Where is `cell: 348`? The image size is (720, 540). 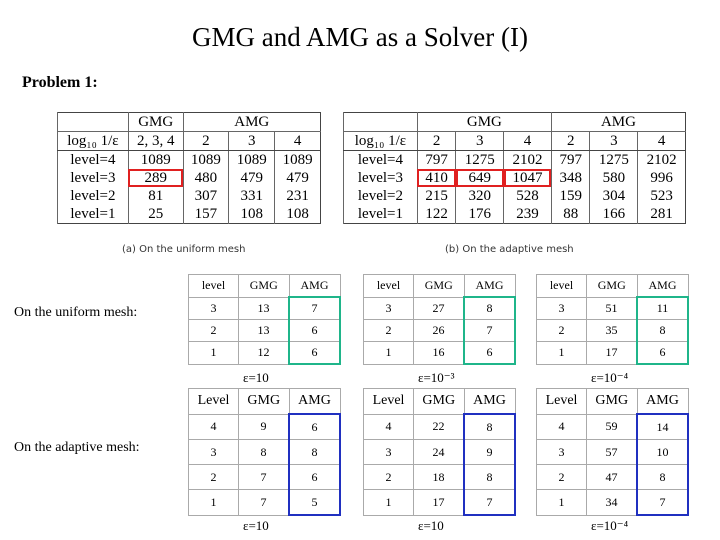
cell: 348 is located at coordinates (570, 178).